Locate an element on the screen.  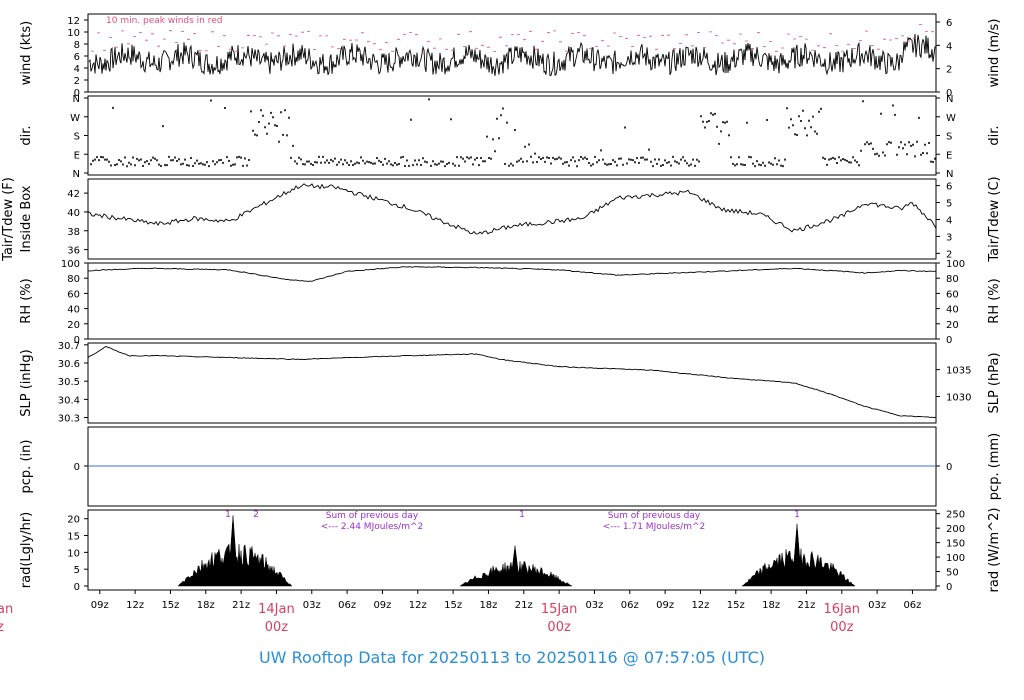
footer-sep: to is located at coordinates (523, 657).